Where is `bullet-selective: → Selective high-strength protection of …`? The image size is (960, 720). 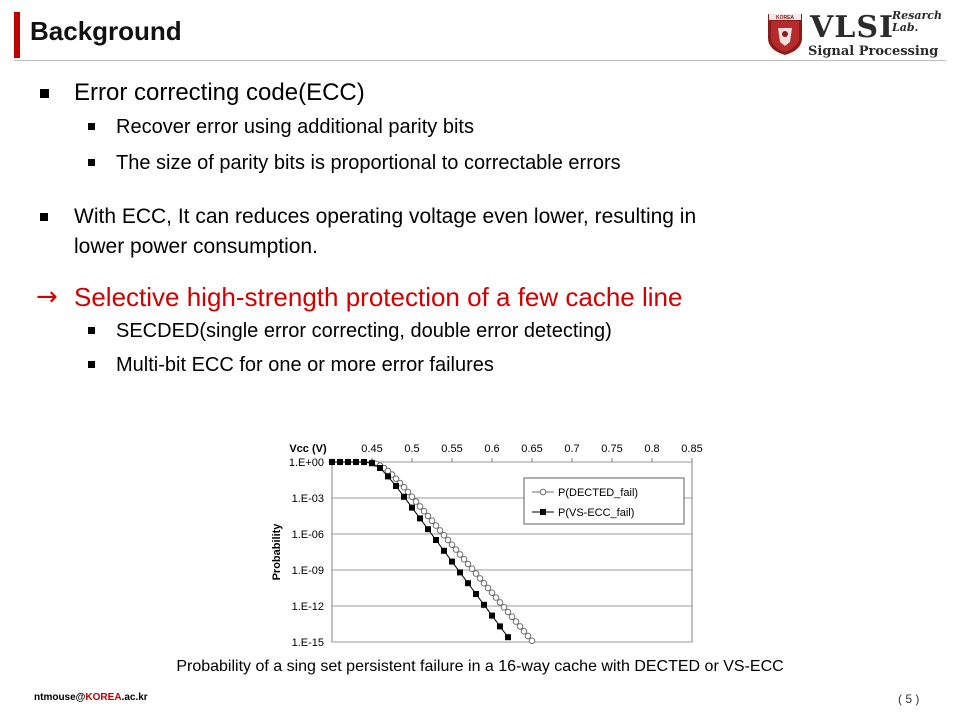
bullet-selective: → Selective high-strength protection of … is located at coordinates (486, 297).